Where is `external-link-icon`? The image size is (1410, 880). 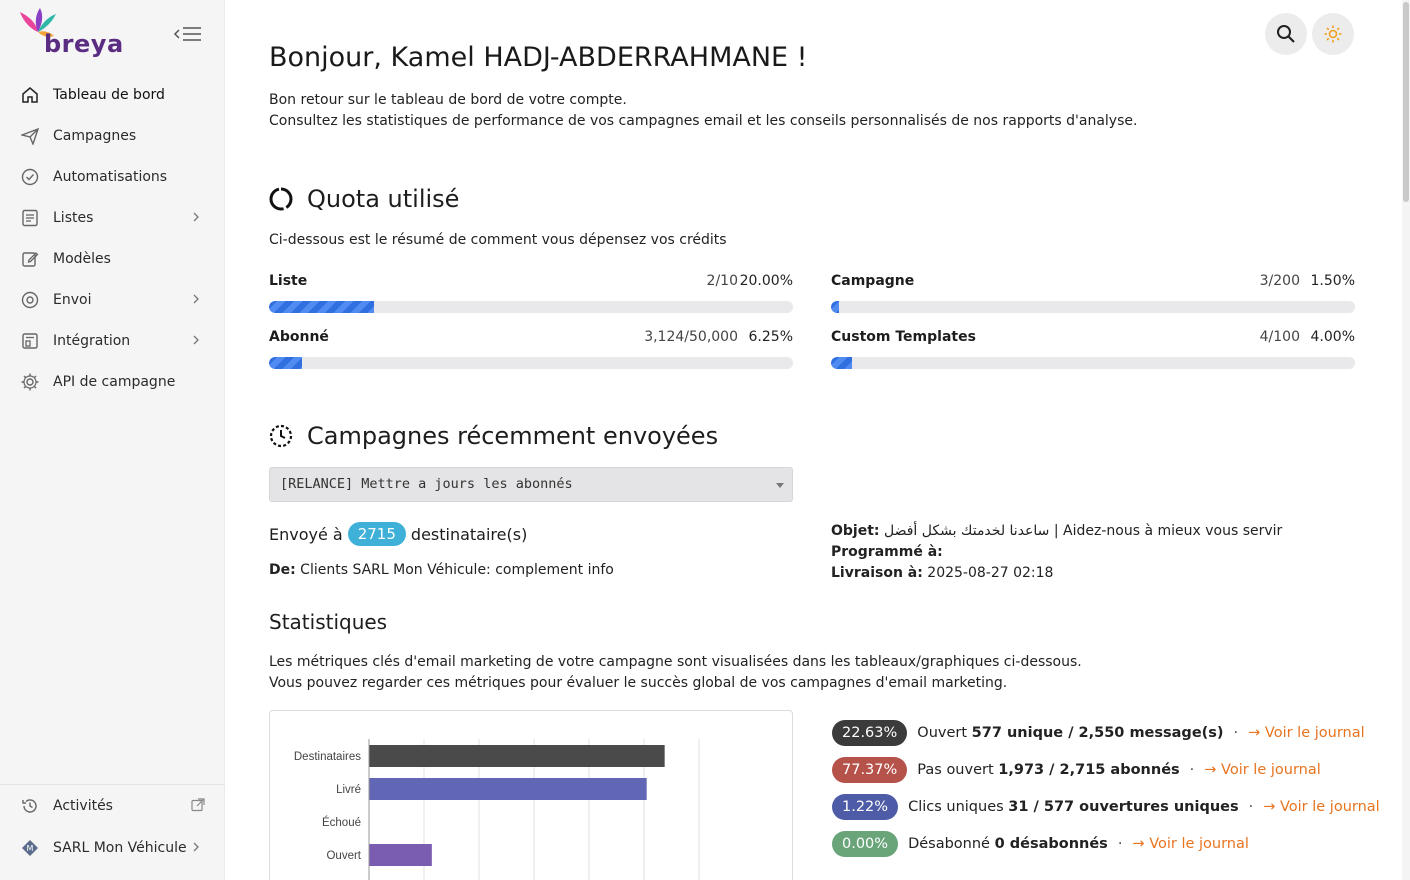
external-link-icon is located at coordinates (198, 805).